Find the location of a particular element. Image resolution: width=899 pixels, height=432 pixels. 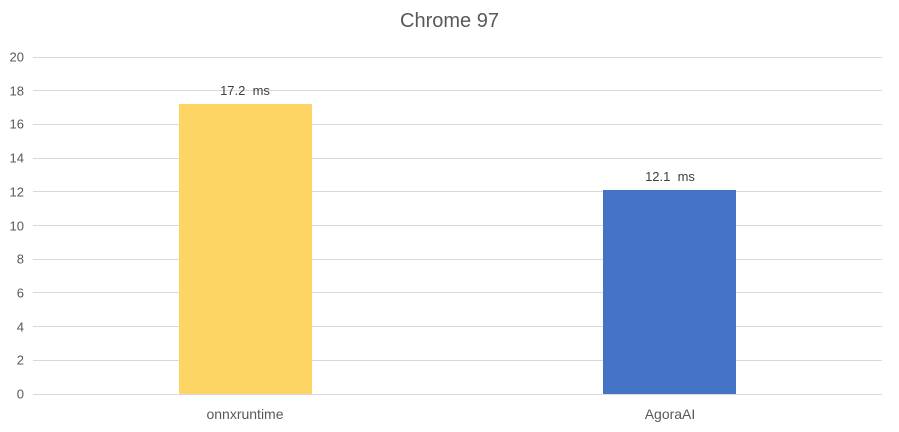

y-axis-tick-label: 10 is located at coordinates (16, 225).